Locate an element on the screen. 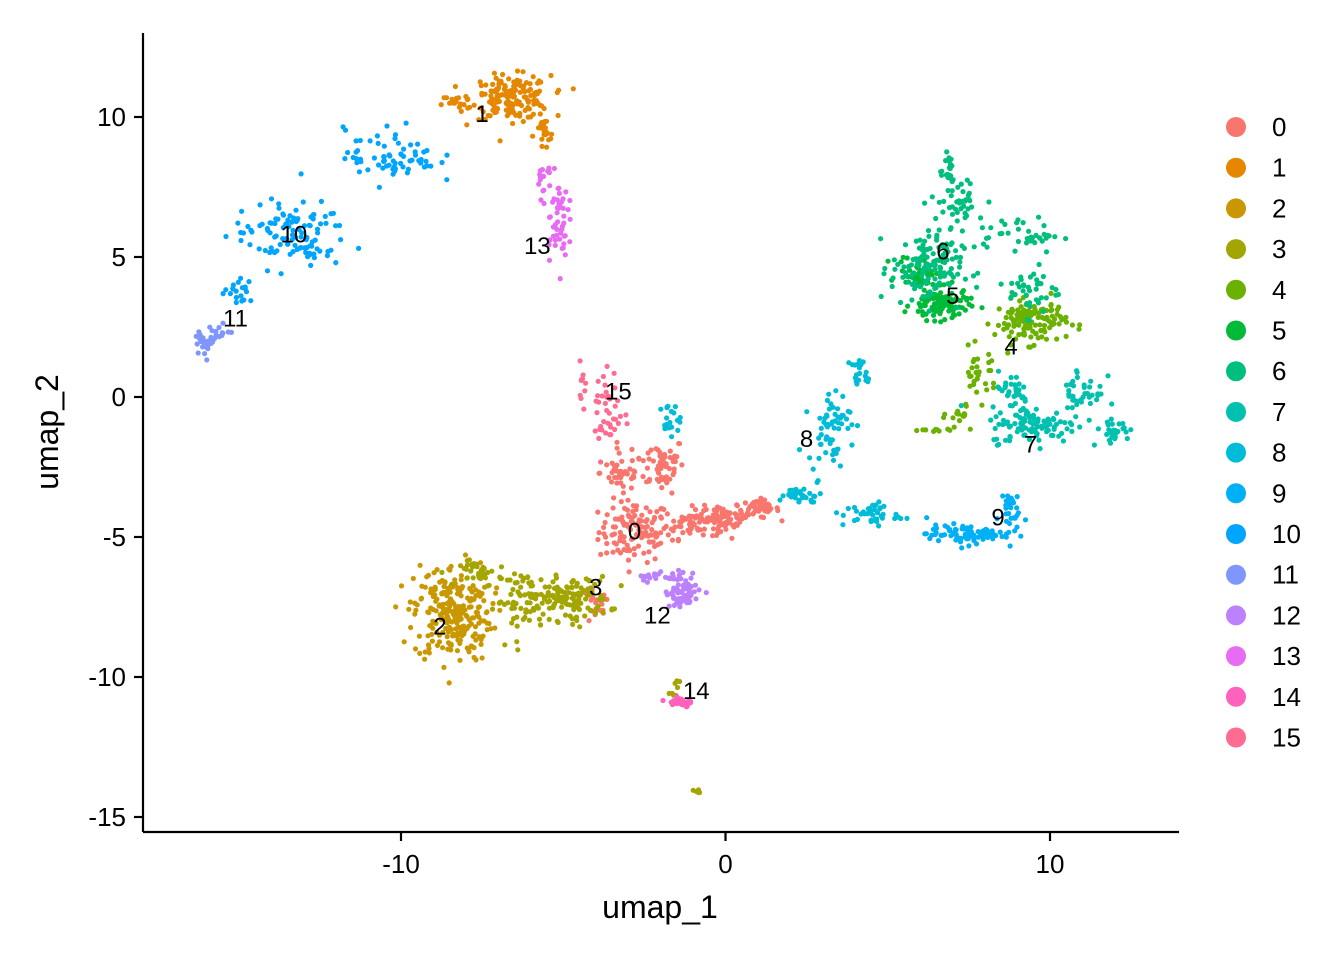  cluster-label-12: 12 is located at coordinates (657, 615).